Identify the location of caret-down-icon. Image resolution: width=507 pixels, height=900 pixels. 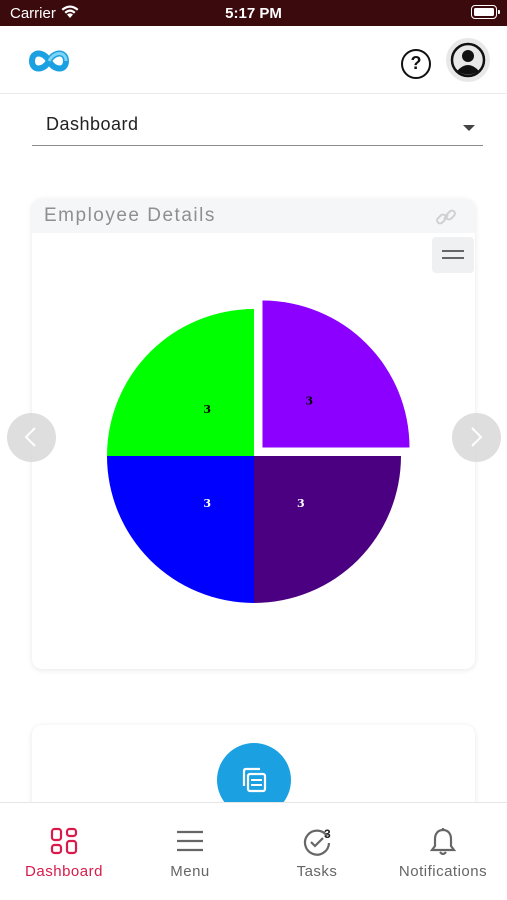
(469, 128).